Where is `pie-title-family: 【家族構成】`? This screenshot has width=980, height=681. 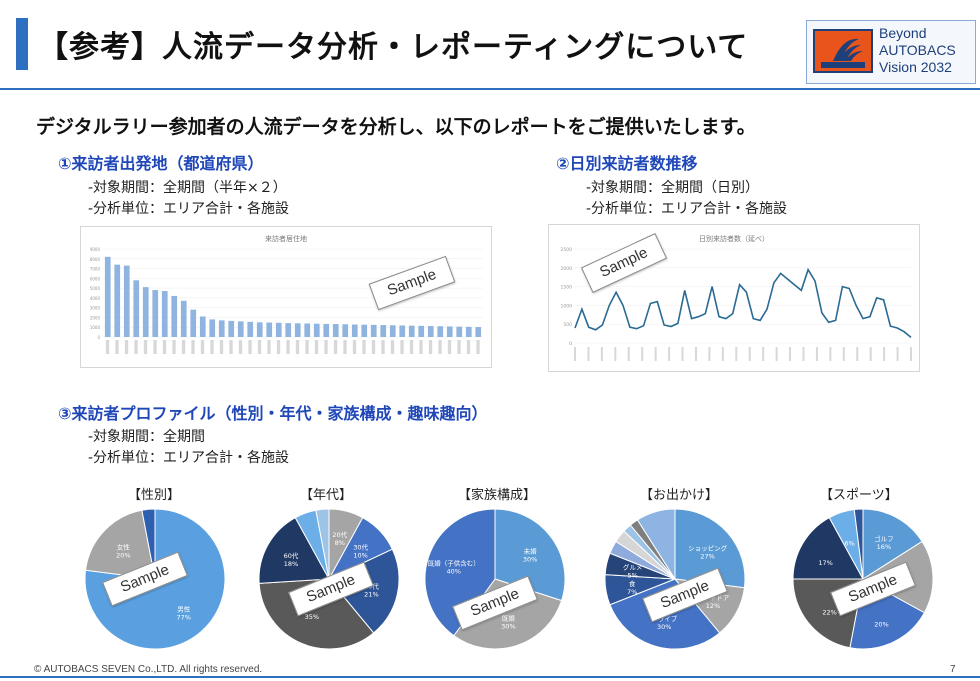 pie-title-family: 【家族構成】 is located at coordinates (497, 495).